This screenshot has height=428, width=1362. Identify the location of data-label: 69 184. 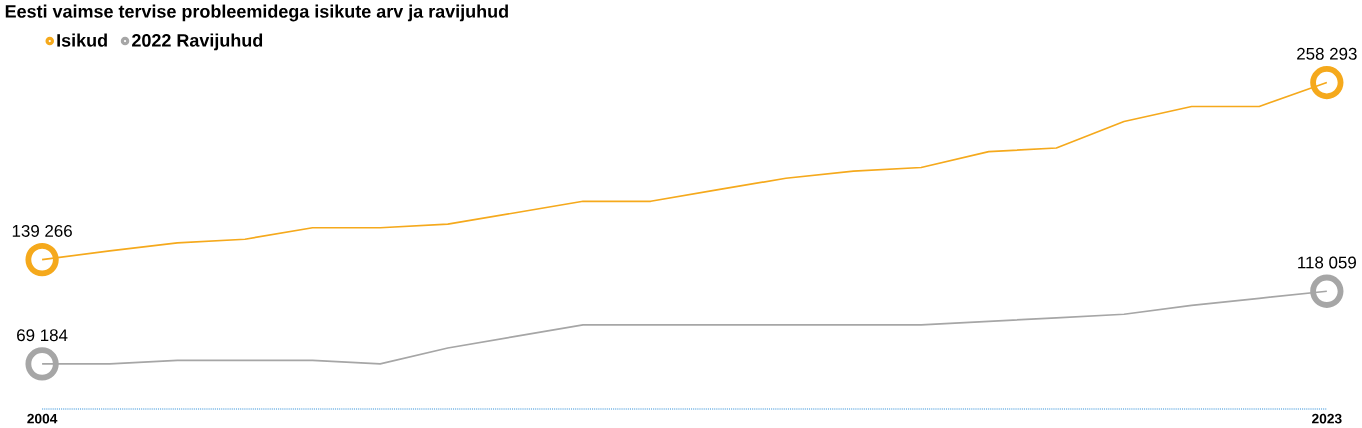
(42, 335).